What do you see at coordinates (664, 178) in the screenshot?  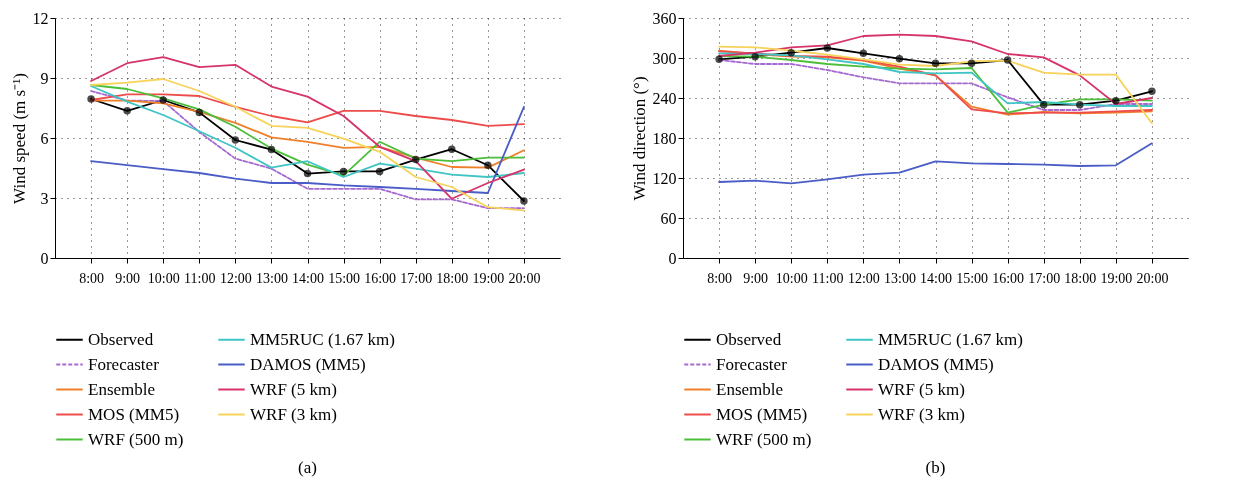 I see `y-tick-label: 120` at bounding box center [664, 178].